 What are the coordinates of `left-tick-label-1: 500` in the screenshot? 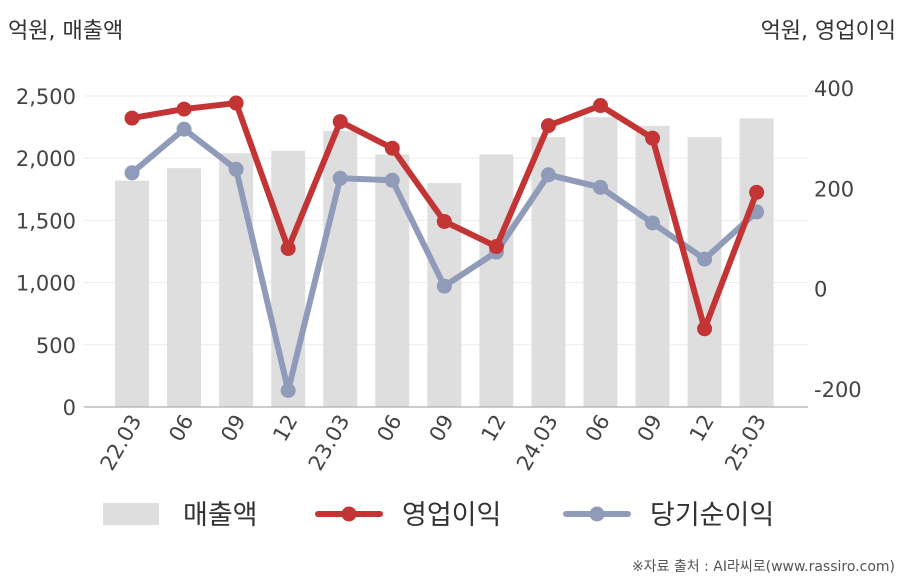 It's located at (56, 346).